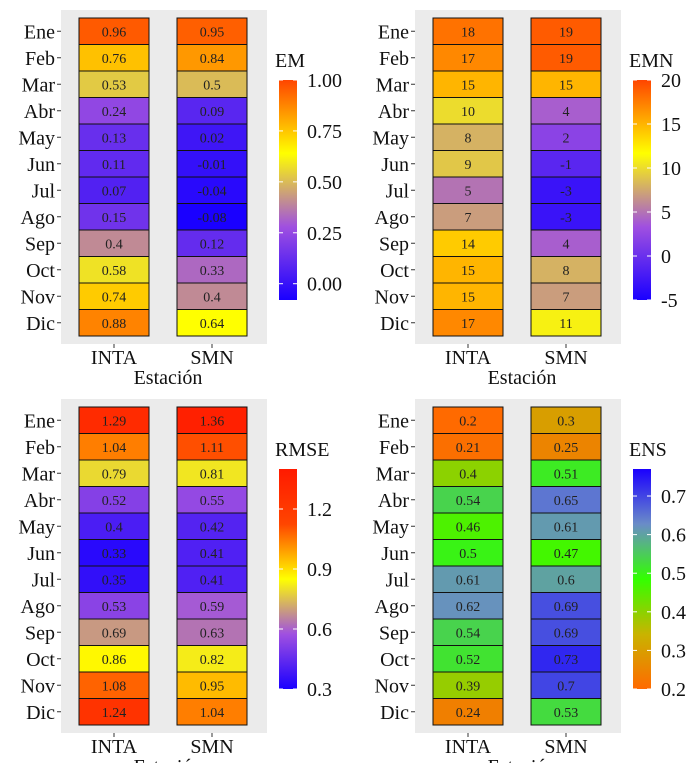 This screenshot has width=692, height=763. Describe the element at coordinates (468, 165) in the screenshot. I see `cell-value-label: 9` at that location.